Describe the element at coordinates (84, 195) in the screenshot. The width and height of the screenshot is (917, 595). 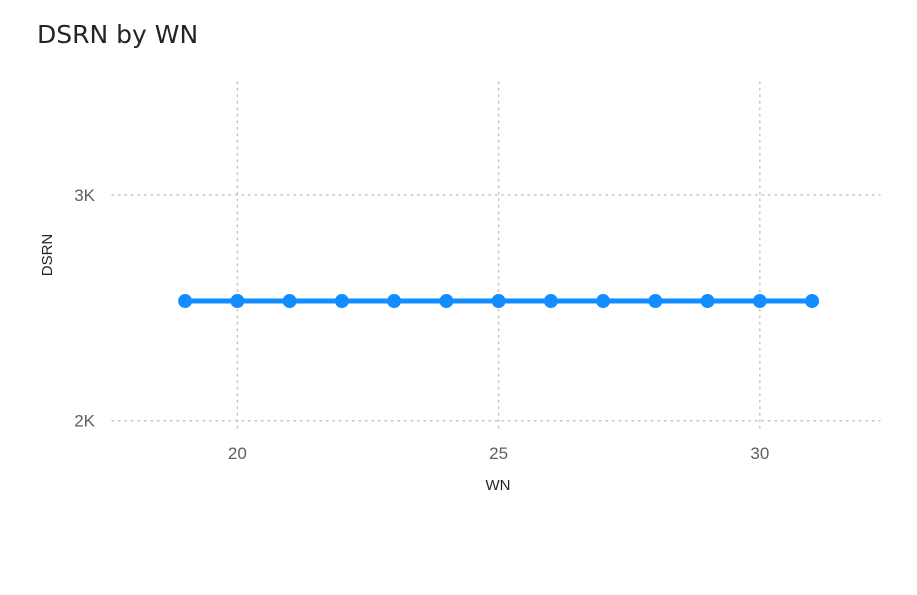
I see `y-tick-label: 3K` at that location.